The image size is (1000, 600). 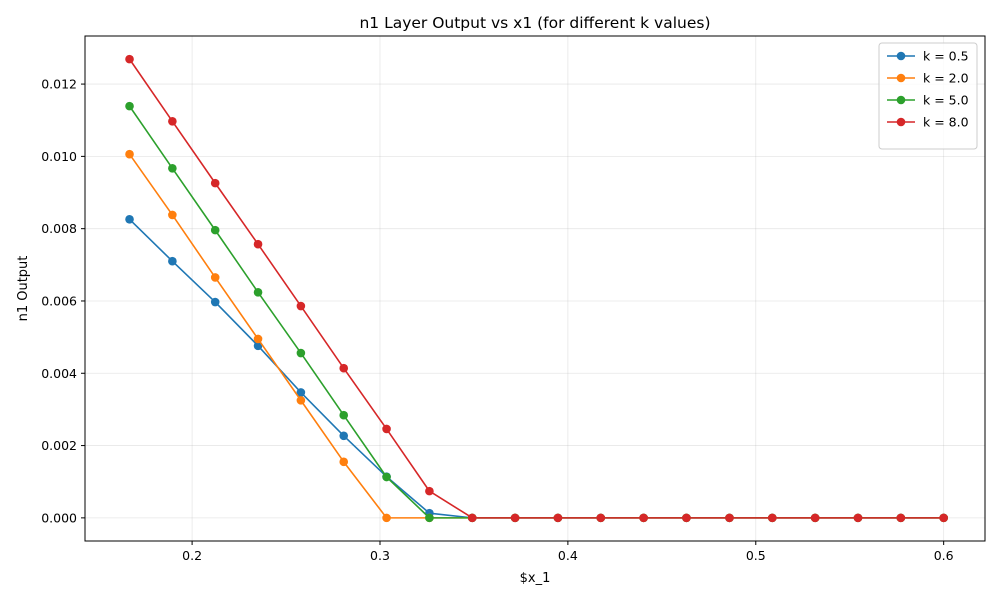 I want to click on y-tick-label: 0.008, so click(x=59, y=228).